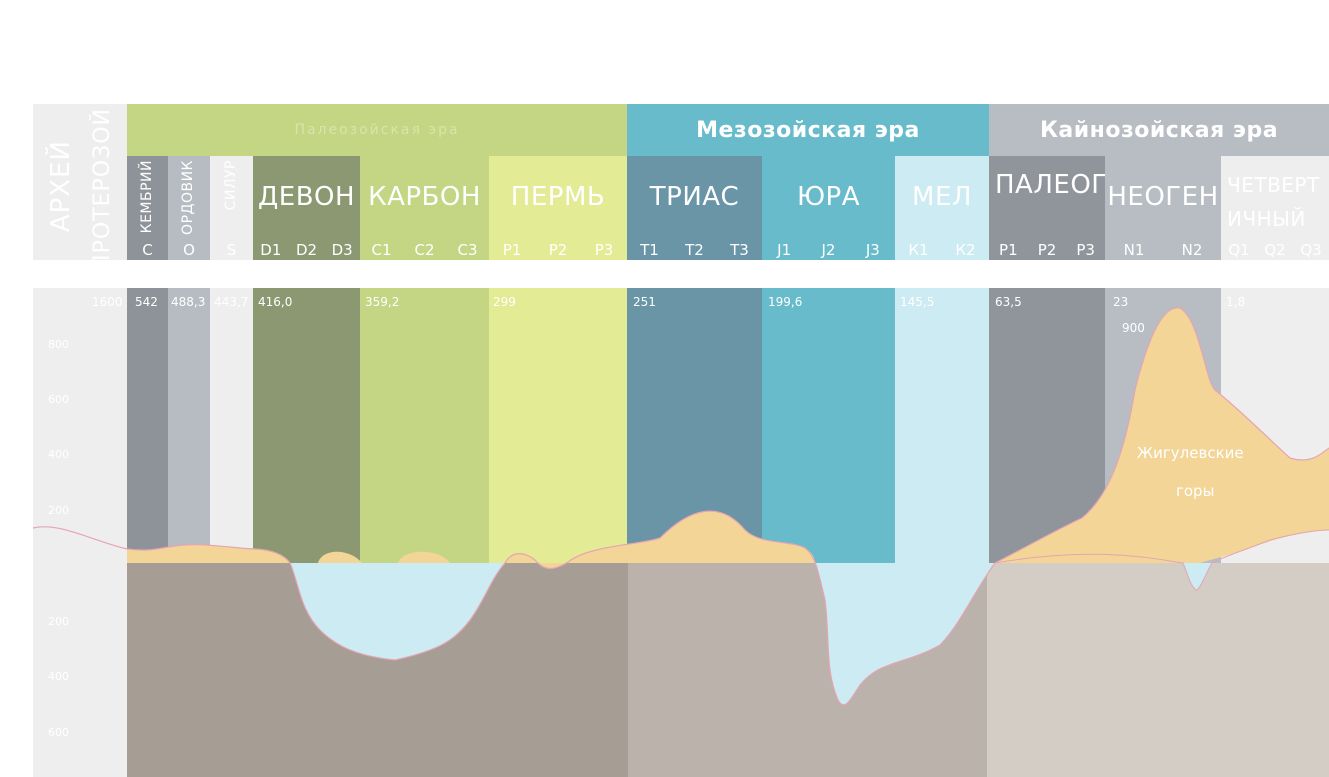  What do you see at coordinates (828, 197) in the screenshot?
I see `period-jurassic-name: ЮРА` at bounding box center [828, 197].